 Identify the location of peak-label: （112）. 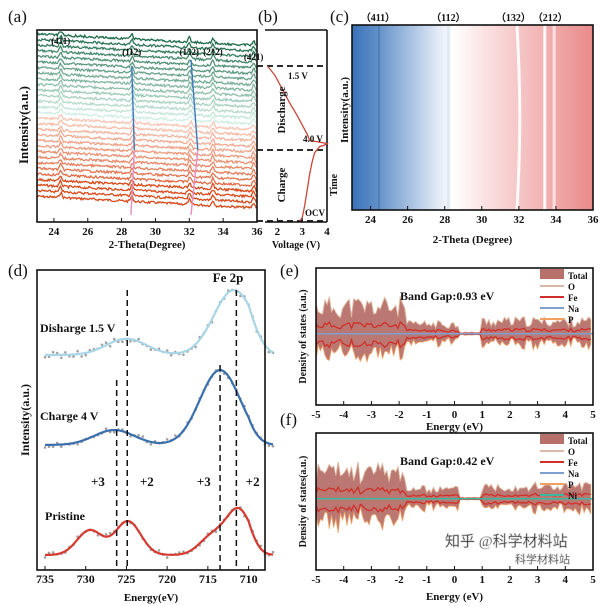
(448, 17).